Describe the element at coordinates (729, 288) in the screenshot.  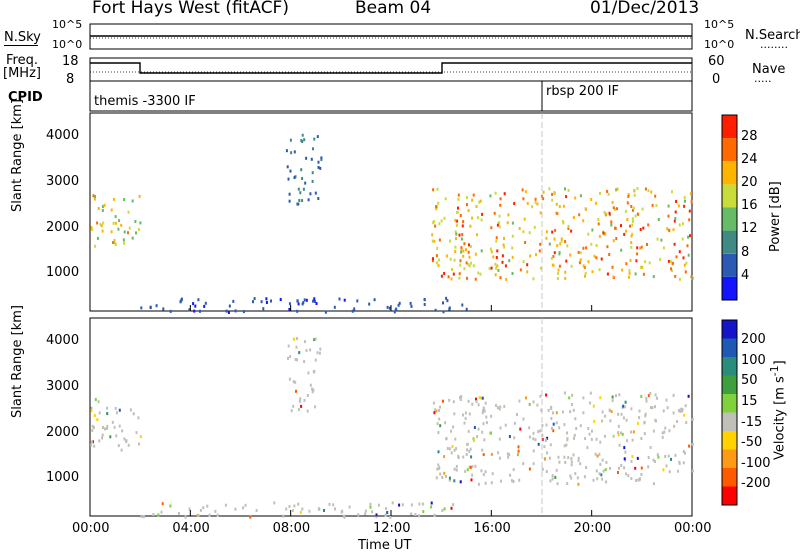
I see `colorbar-segment` at that location.